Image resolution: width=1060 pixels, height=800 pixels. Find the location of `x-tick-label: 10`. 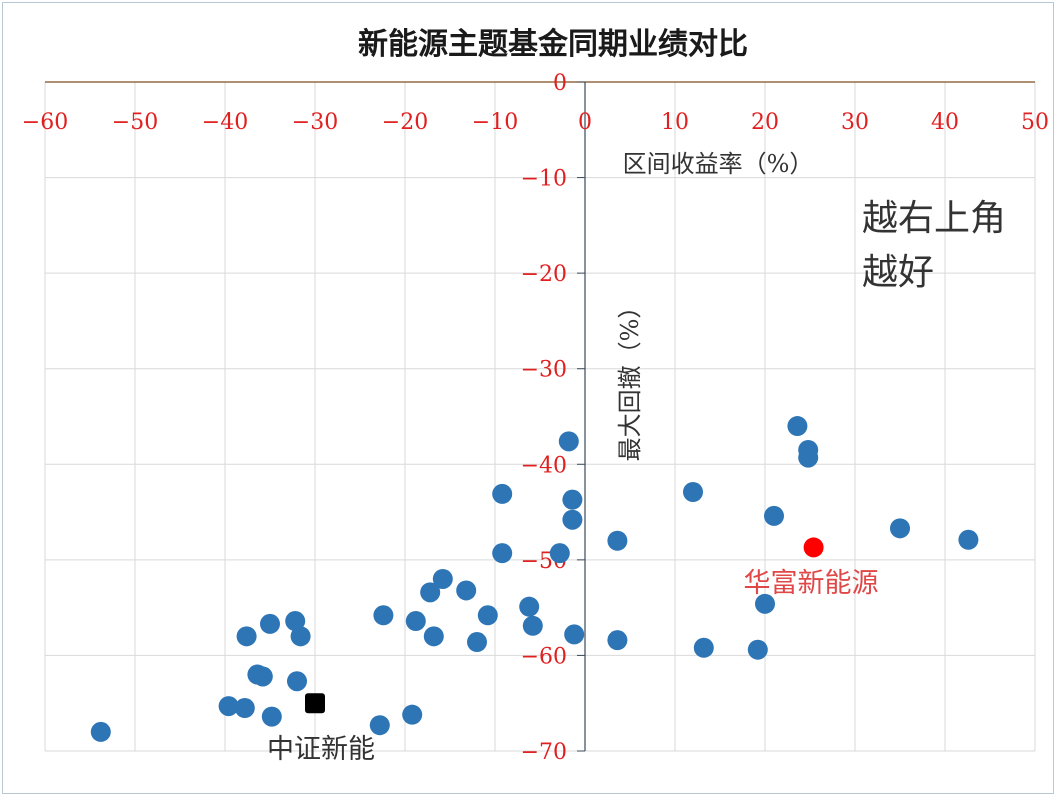

x-tick-label: 10 is located at coordinates (675, 122).